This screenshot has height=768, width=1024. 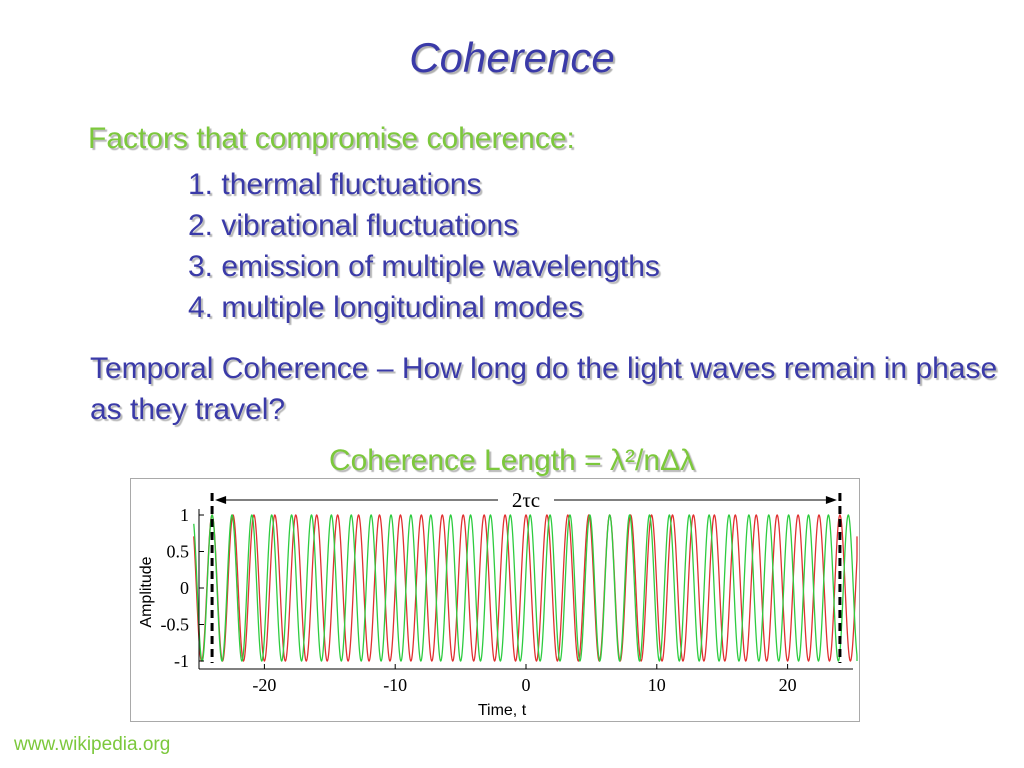 What do you see at coordinates (424, 266) in the screenshot?
I see `factor-item-wavelengths: 3. emission of multiple wavelengths` at bounding box center [424, 266].